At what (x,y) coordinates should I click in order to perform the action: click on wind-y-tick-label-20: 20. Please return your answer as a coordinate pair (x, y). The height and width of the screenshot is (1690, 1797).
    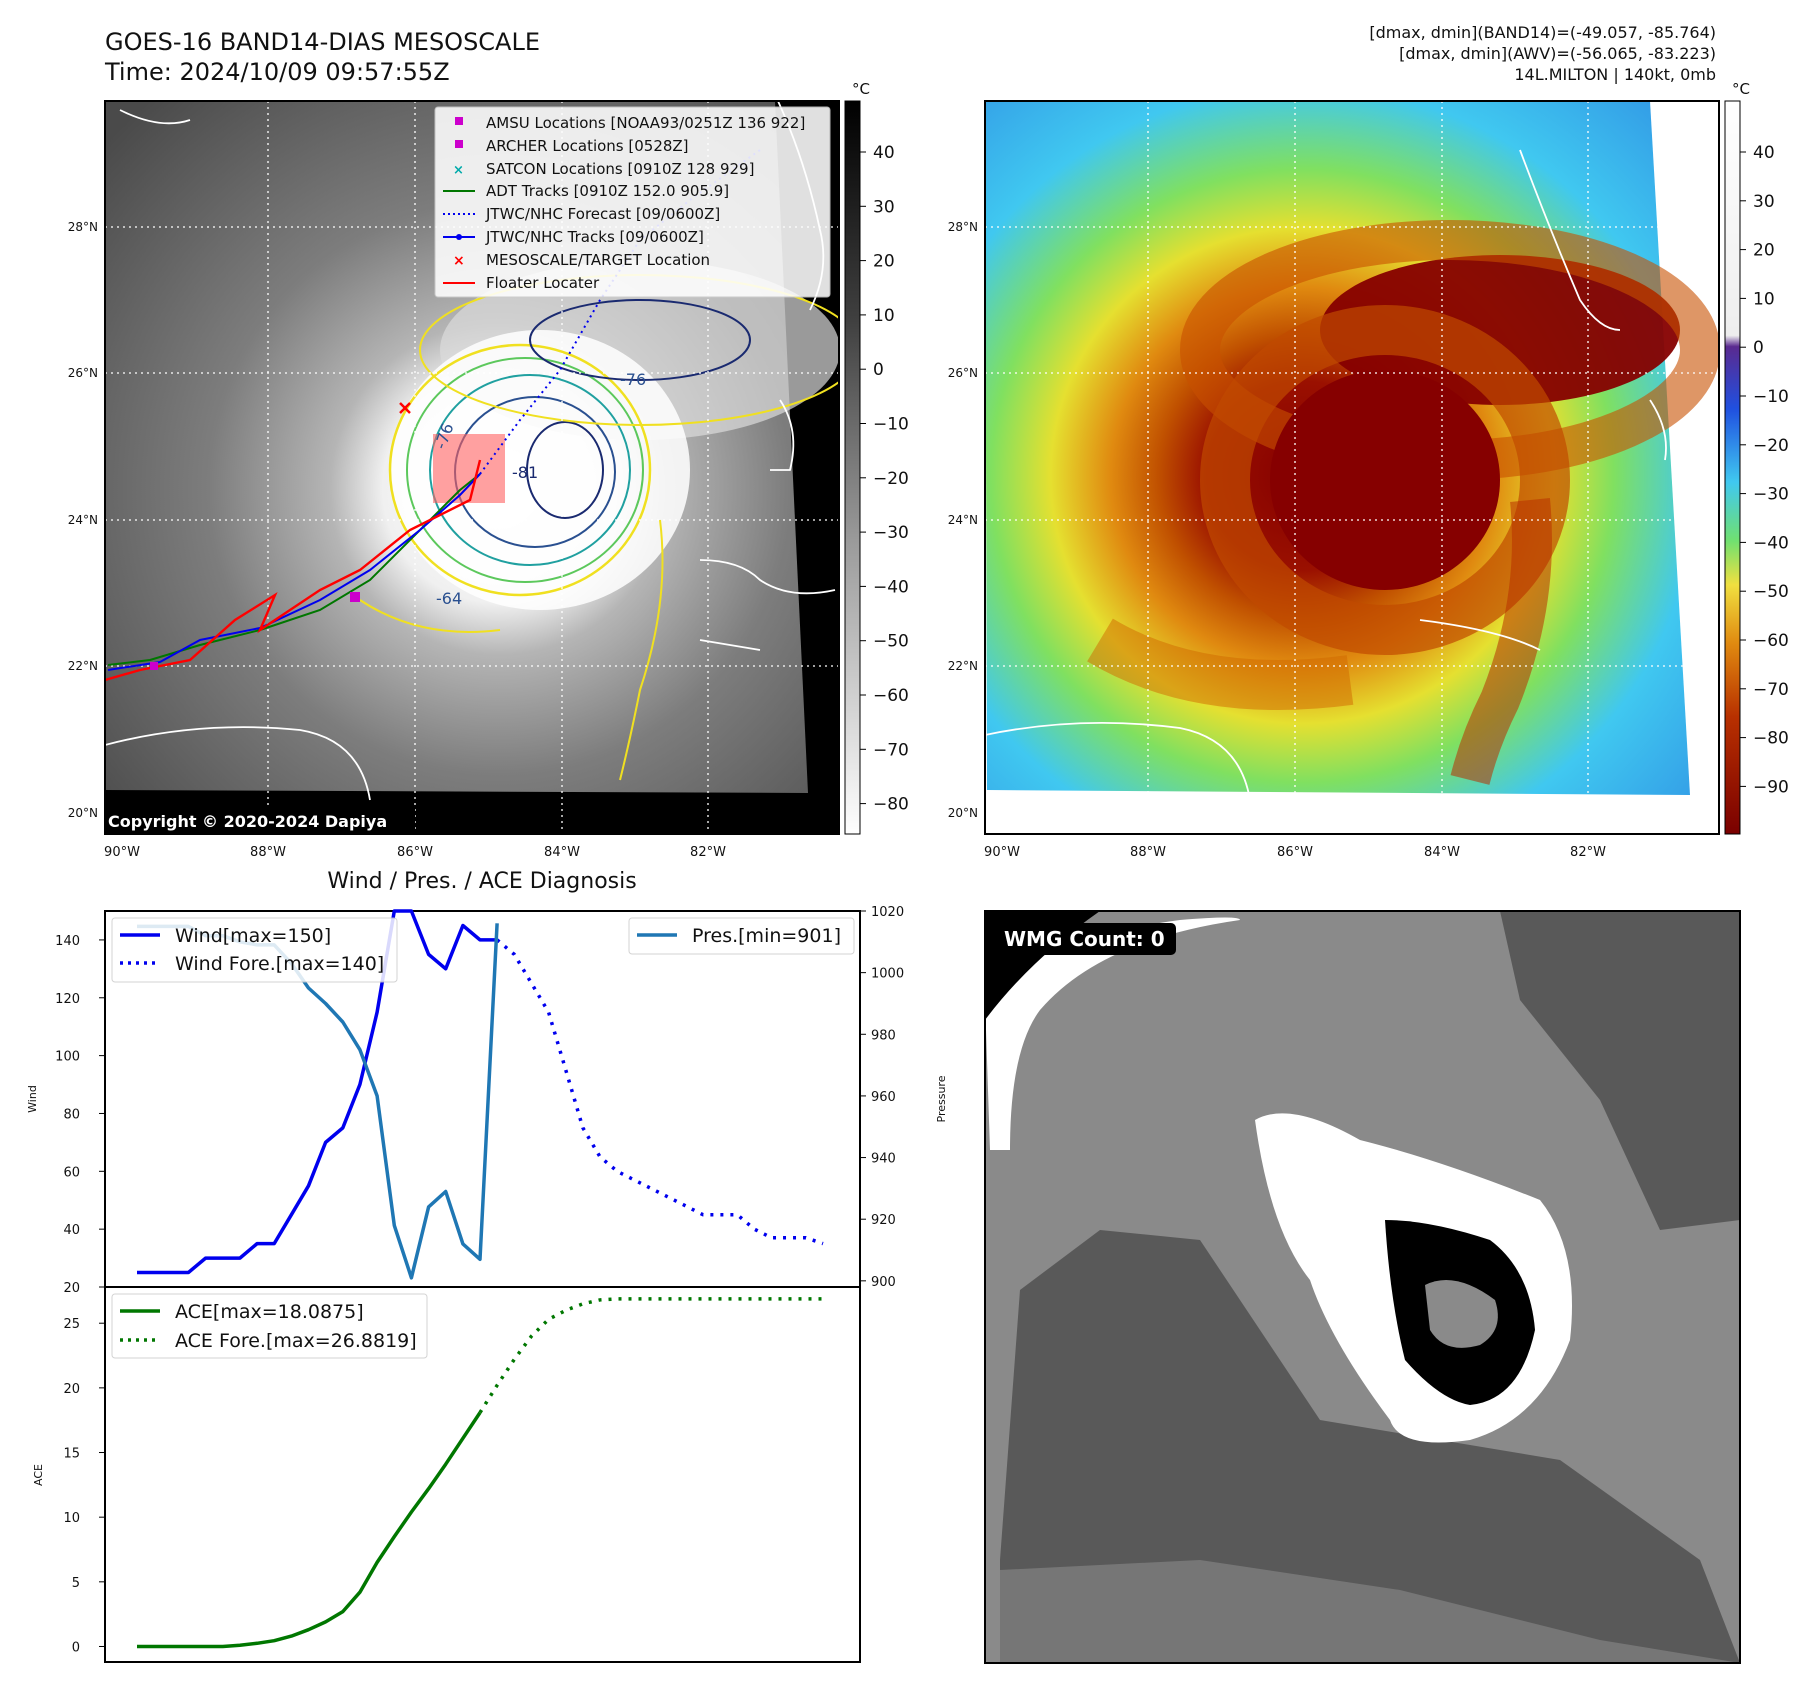
    Looking at the image, I should click on (71, 1288).